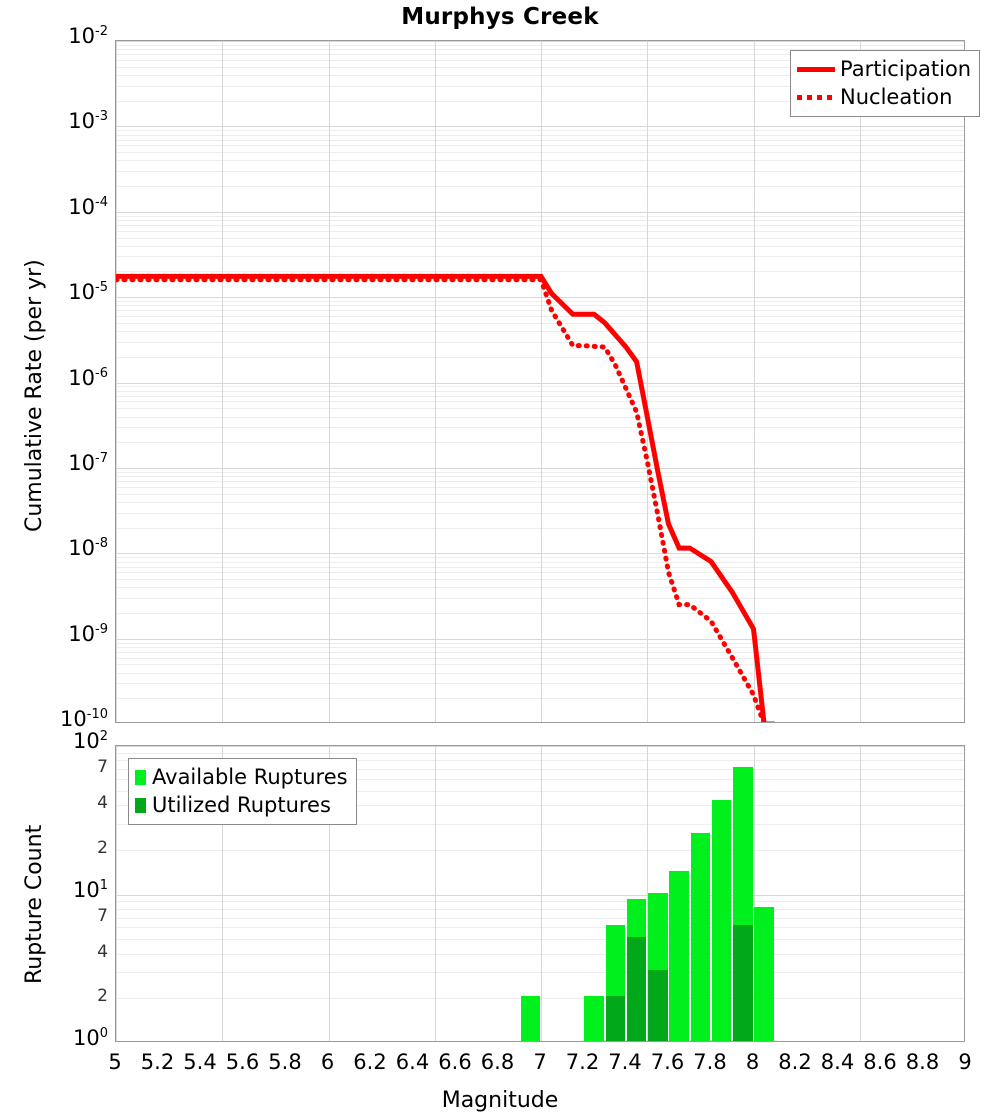  I want to click on x-tick-8: 8, so click(752, 1062).